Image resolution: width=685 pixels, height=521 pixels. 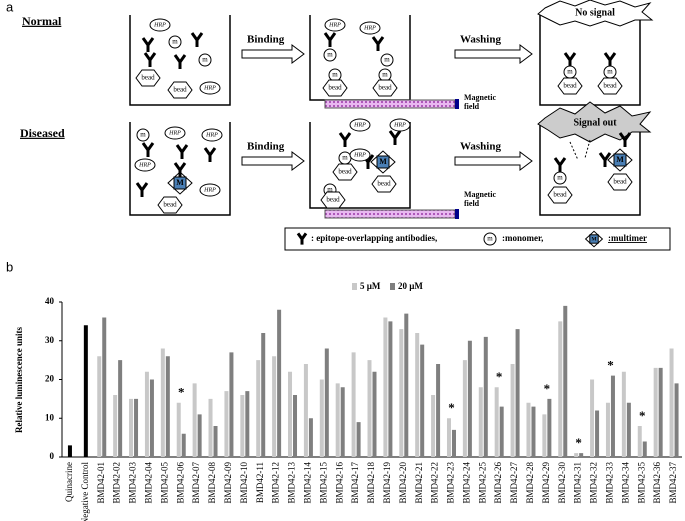 What do you see at coordinates (410, 286) in the screenshot?
I see `legend-label: 20 µM` at bounding box center [410, 286].